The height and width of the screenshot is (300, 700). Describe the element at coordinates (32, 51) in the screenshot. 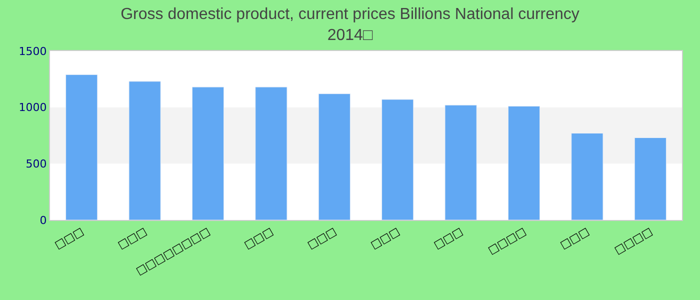

I see `y-tick-label: 1500` at that location.